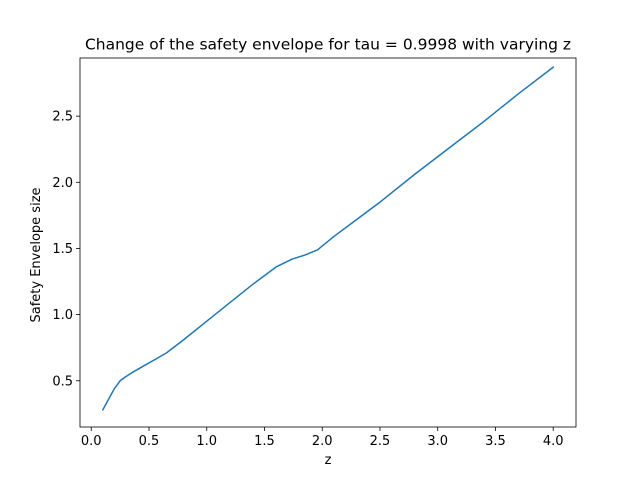  Describe the element at coordinates (380, 441) in the screenshot. I see `x-tick-label: 2.5` at that location.